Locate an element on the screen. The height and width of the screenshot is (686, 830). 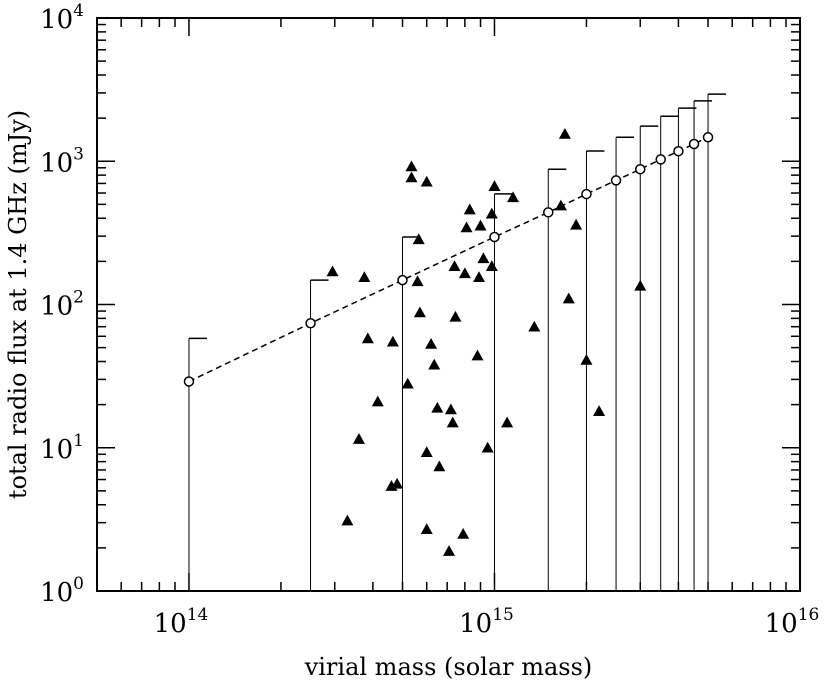
x-tick-label: 1016 is located at coordinates (792, 622).